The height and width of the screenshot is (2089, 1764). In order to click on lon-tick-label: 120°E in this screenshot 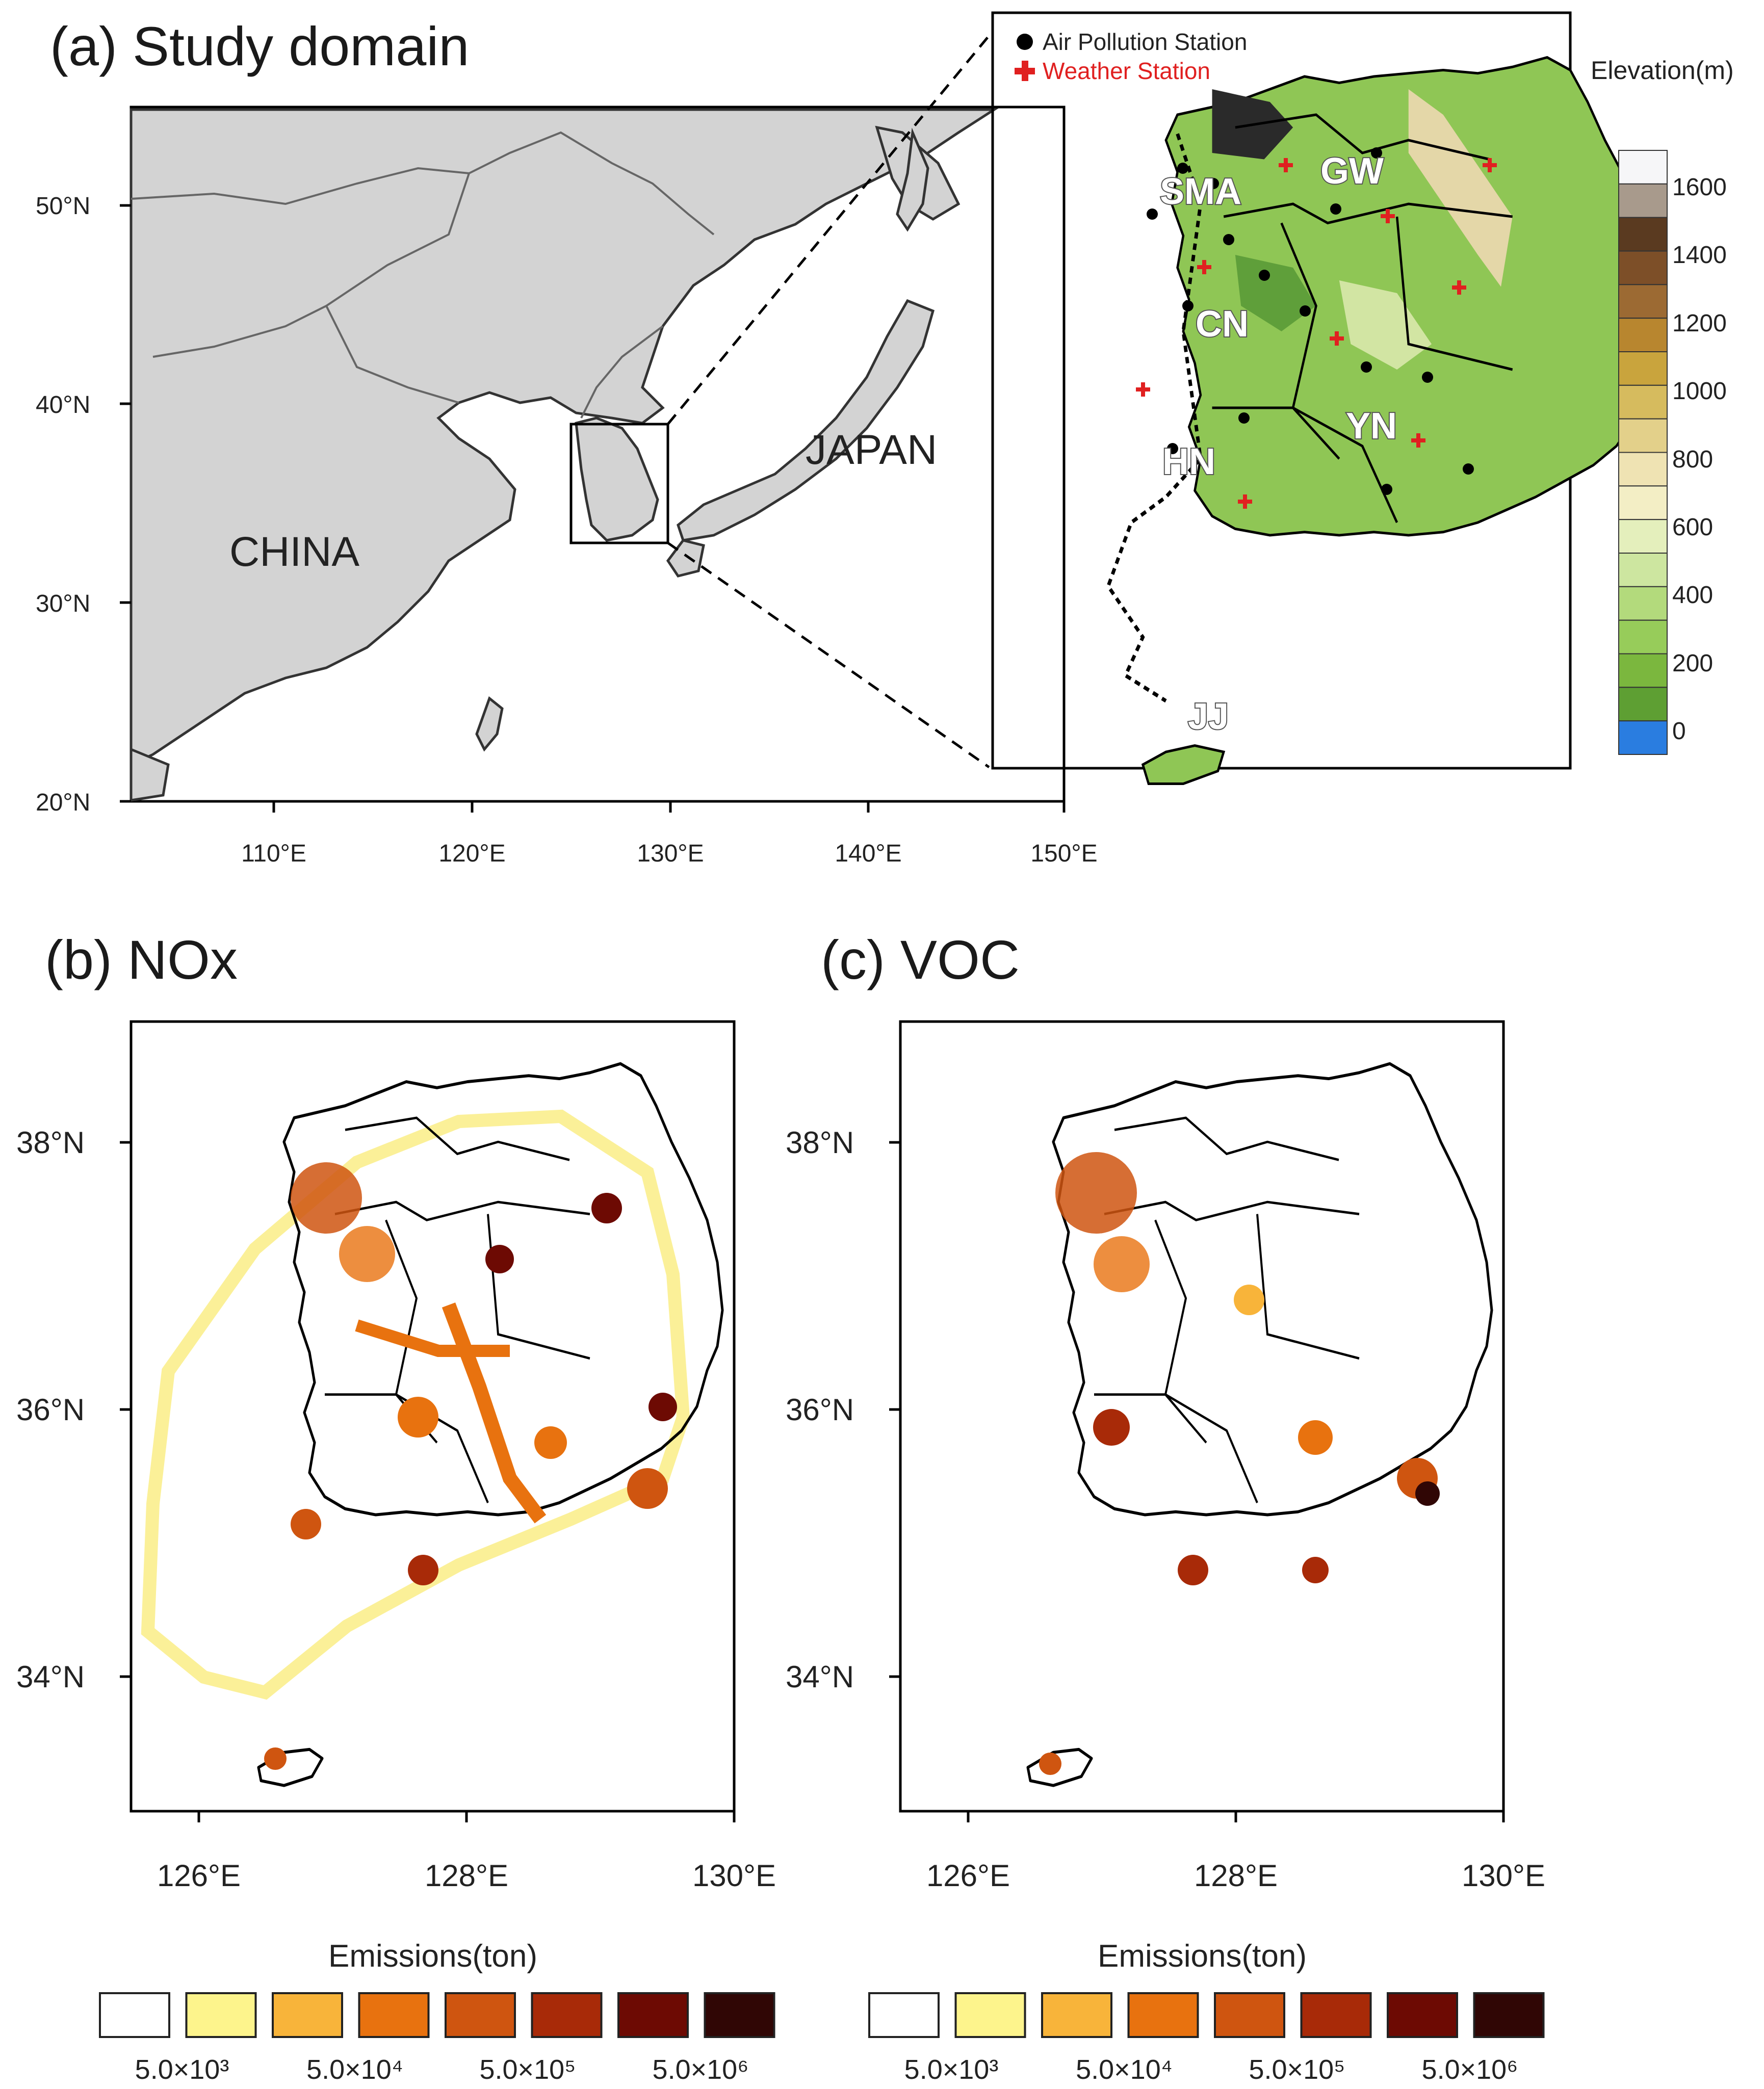, I will do `click(472, 853)`.